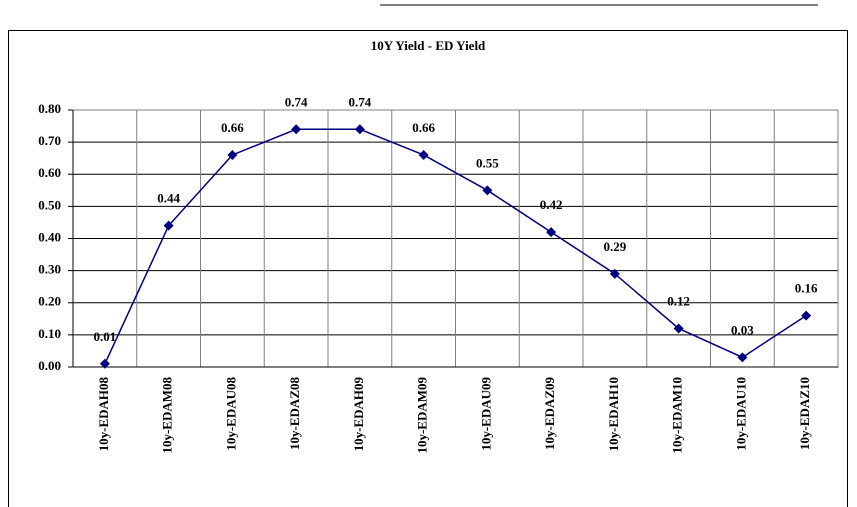 This screenshot has height=507, width=857. I want to click on x-tick-label: 10y-EDAU08, so click(230, 414).